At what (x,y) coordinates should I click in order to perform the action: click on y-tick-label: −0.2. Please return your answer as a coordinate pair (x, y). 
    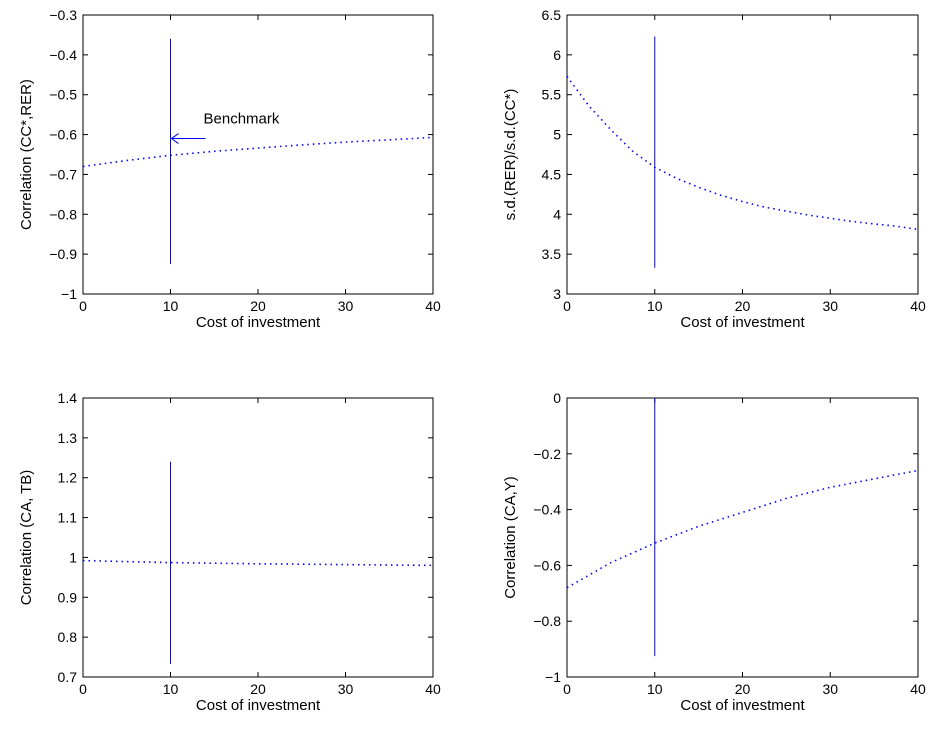
    Looking at the image, I should click on (547, 454).